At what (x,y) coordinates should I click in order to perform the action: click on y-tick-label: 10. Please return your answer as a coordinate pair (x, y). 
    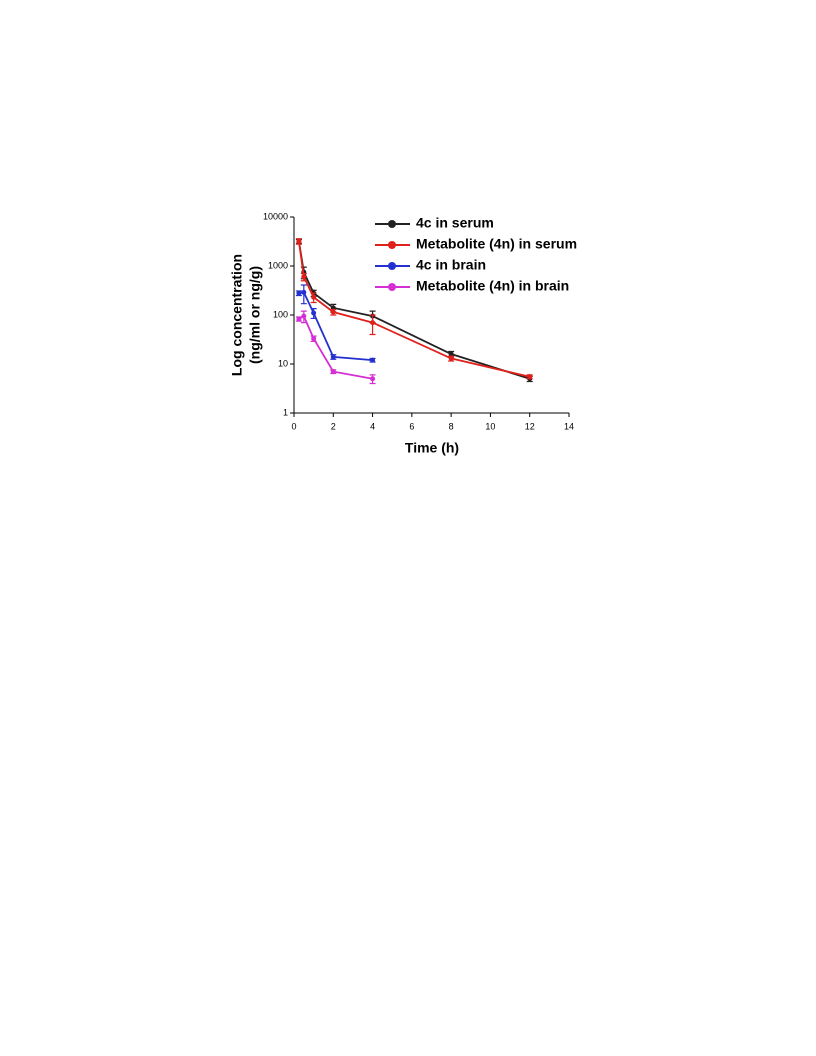
    Looking at the image, I should click on (283, 363).